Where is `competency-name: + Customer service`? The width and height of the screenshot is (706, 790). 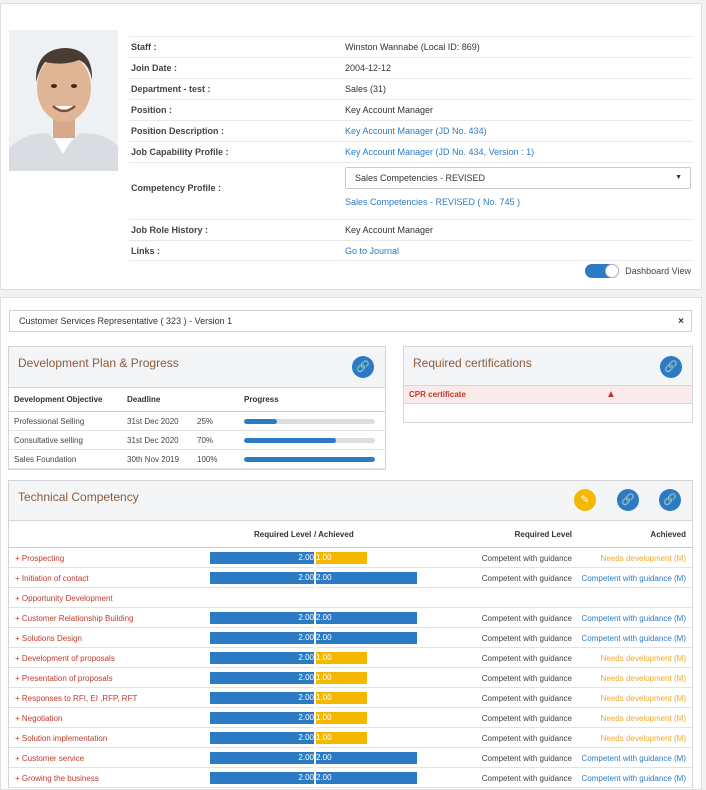 competency-name: + Customer service is located at coordinates (50, 758).